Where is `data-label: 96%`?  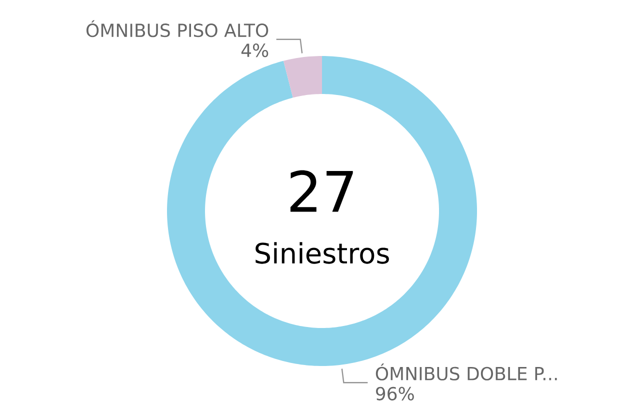 data-label: 96% is located at coordinates (395, 393).